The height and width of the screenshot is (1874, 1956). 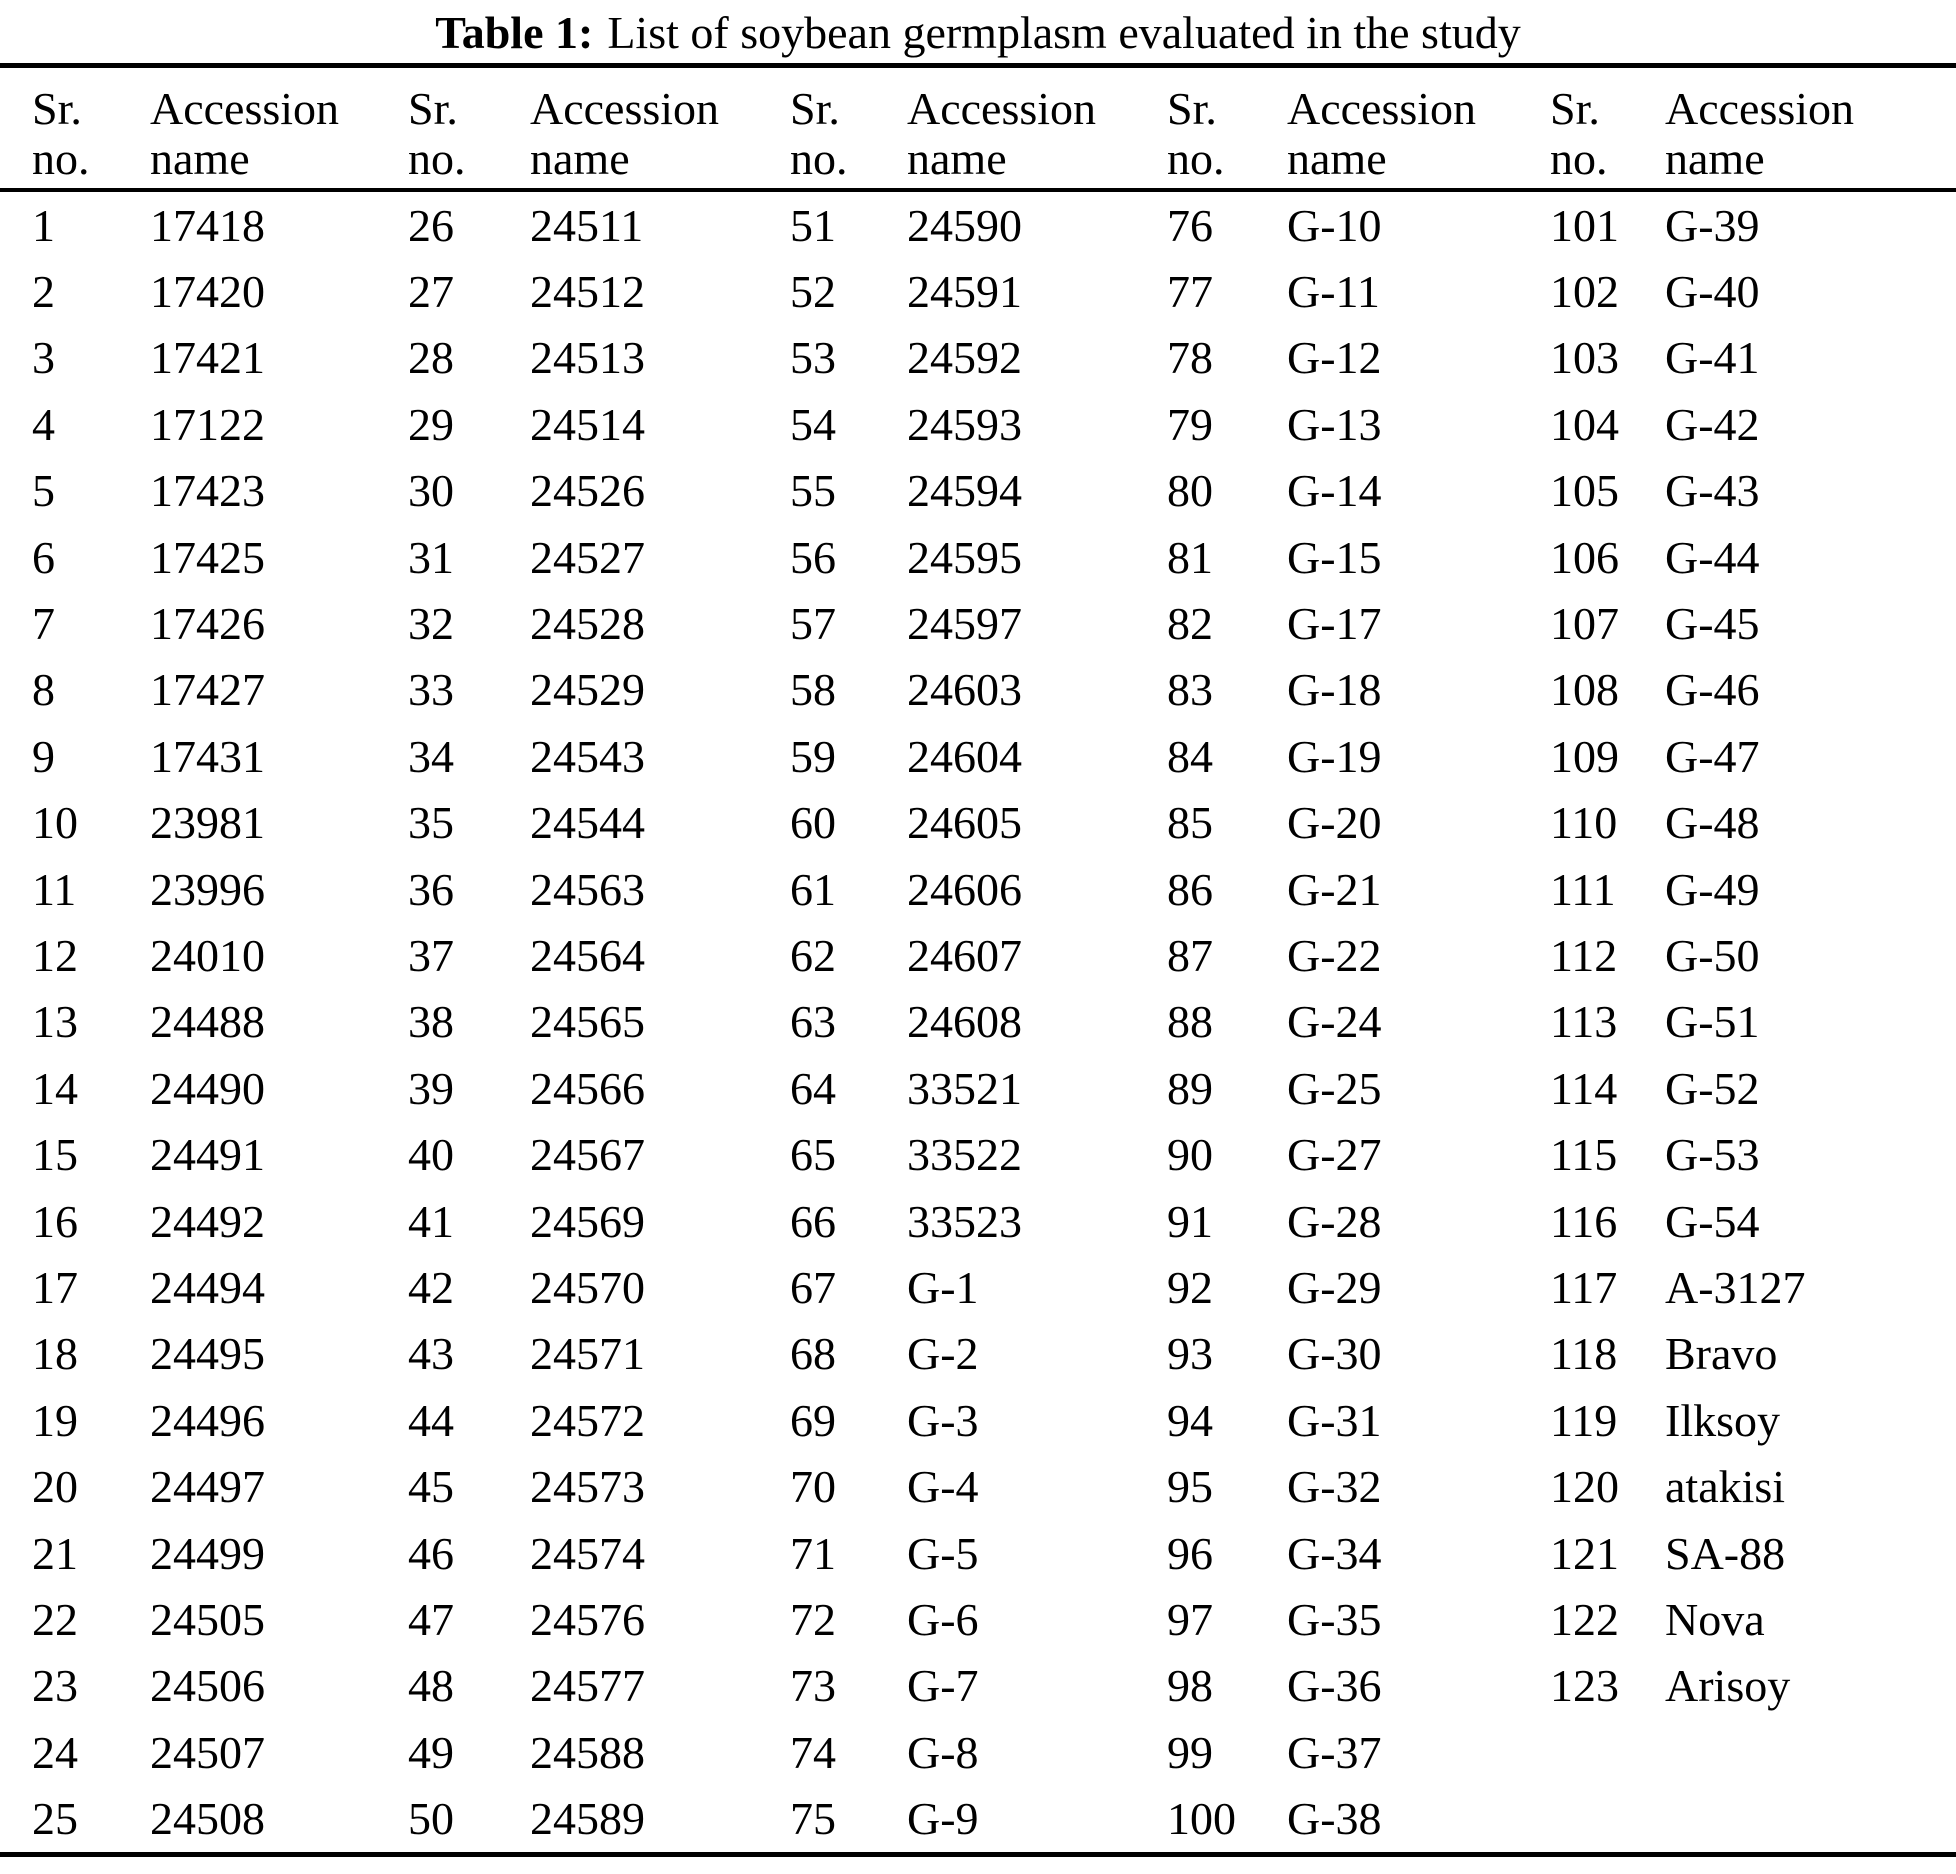 What do you see at coordinates (587, 1752) in the screenshot?
I see `accession-name-cell: 24588` at bounding box center [587, 1752].